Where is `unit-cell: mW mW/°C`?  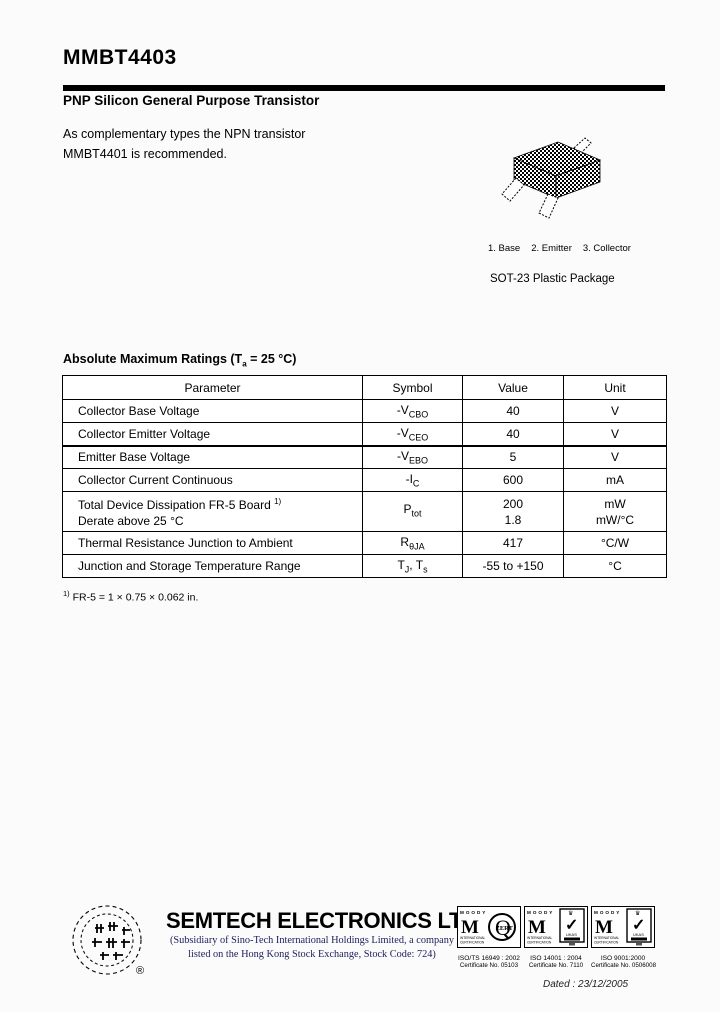
unit-cell: mW mW/°C is located at coordinates (615, 511).